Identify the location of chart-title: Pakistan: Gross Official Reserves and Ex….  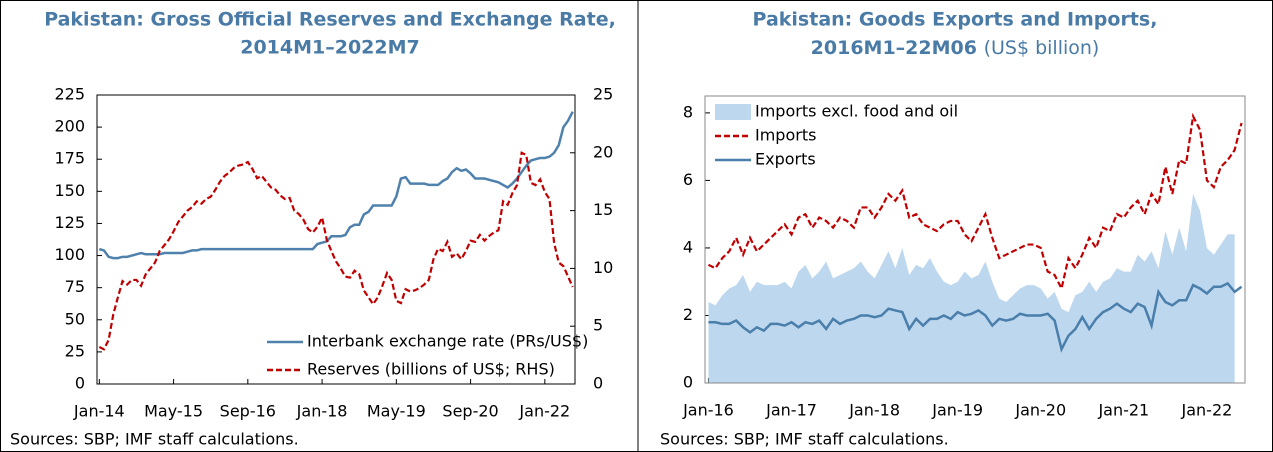
(330, 20).